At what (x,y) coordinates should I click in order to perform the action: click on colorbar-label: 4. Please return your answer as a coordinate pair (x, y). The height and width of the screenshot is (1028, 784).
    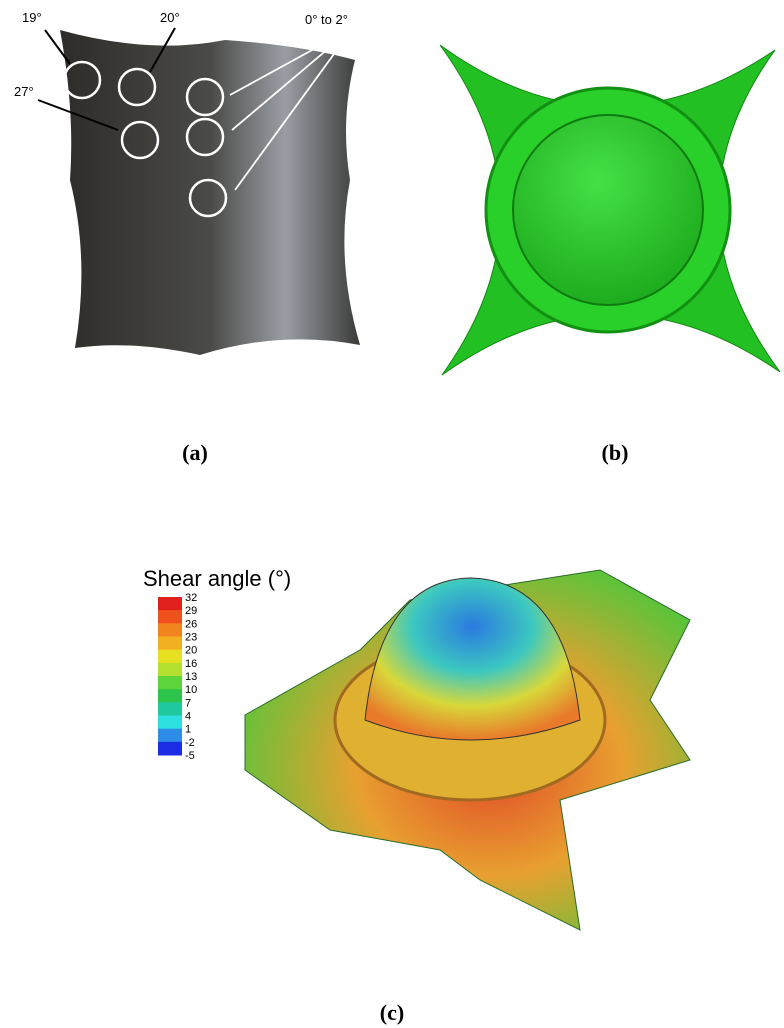
    Looking at the image, I should click on (188, 717).